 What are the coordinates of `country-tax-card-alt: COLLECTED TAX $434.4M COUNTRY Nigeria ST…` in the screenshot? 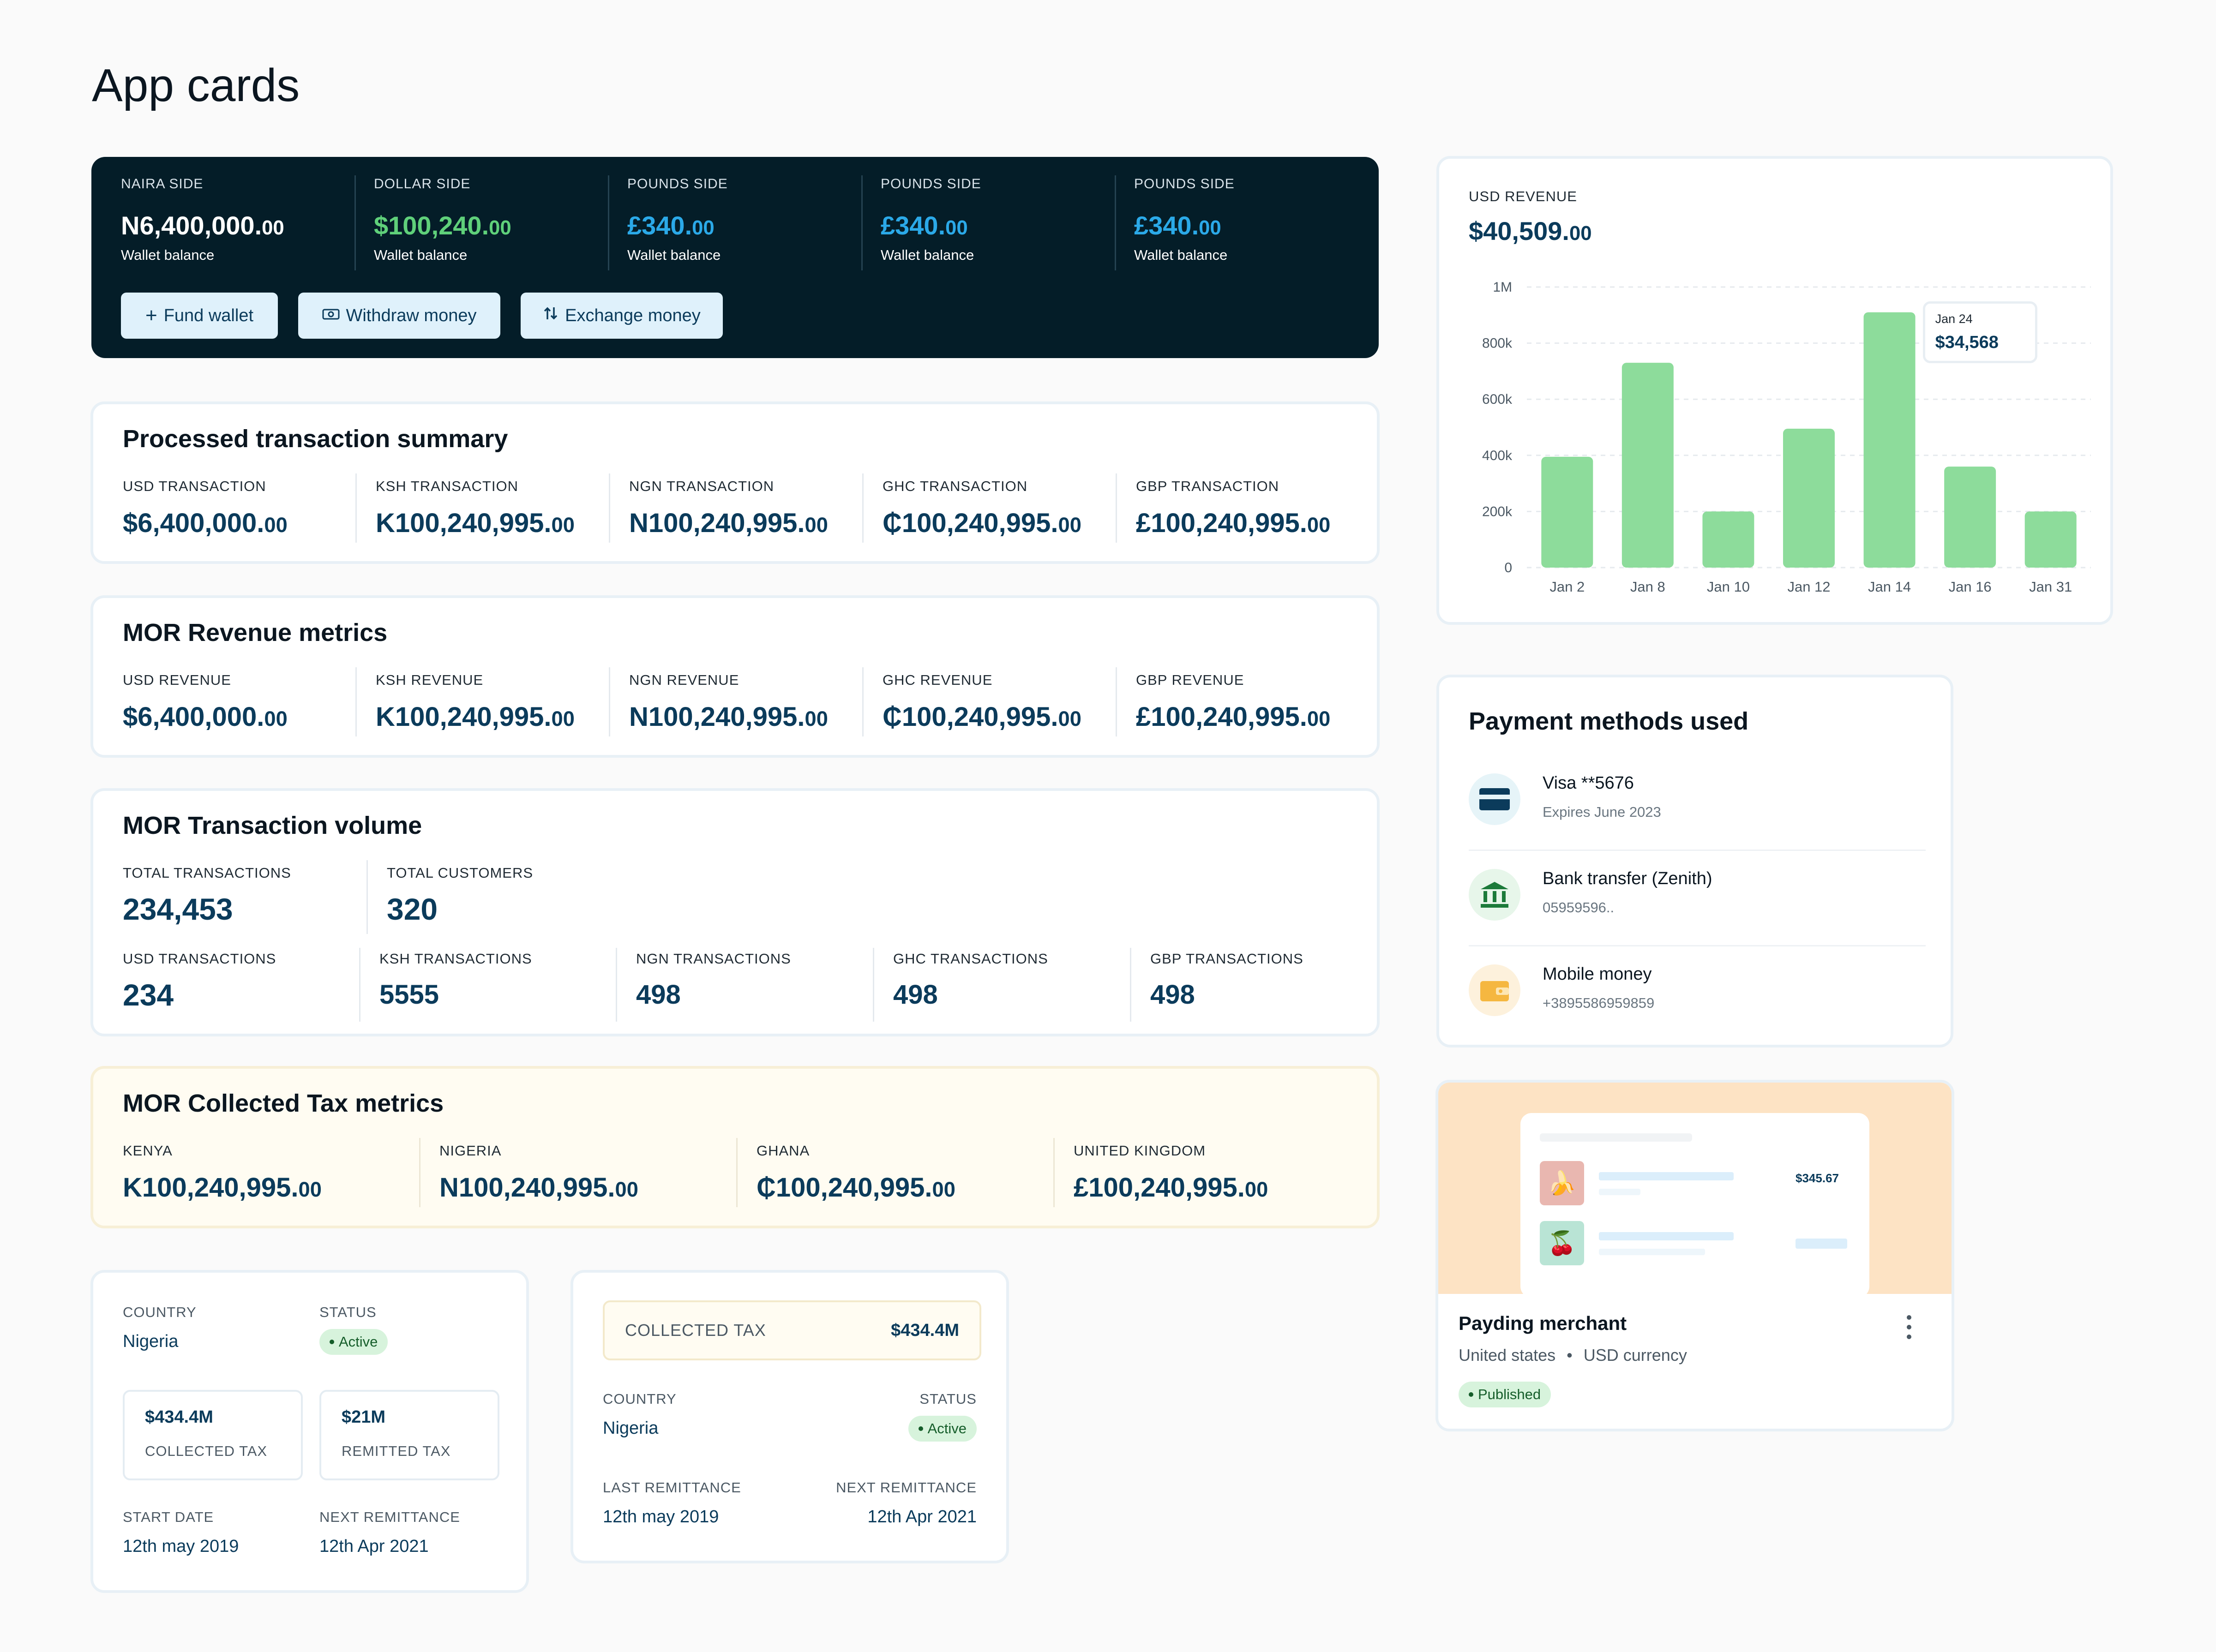 It's located at (790, 1416).